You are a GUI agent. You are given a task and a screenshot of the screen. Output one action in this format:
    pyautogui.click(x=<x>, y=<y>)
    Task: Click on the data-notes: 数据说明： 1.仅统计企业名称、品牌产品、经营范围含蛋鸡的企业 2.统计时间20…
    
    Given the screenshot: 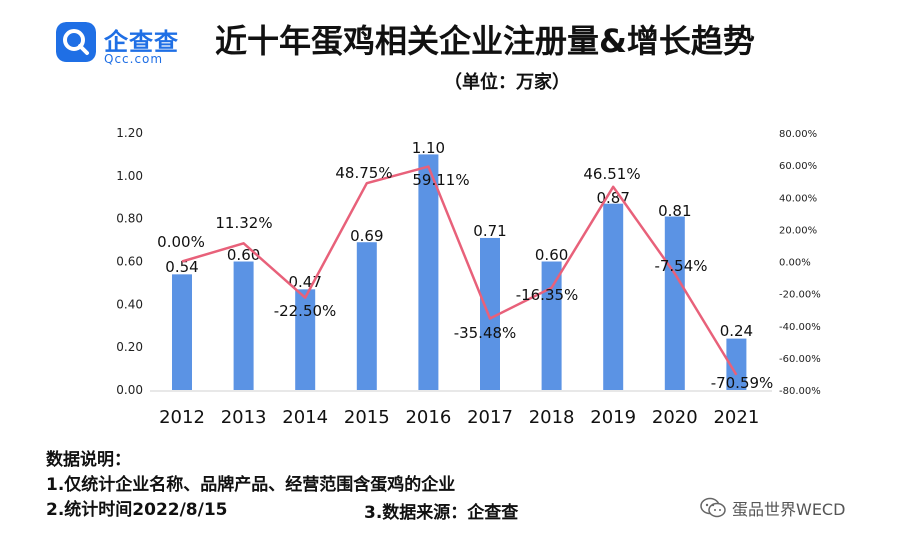 What is the action you would take?
    pyautogui.click(x=250, y=485)
    